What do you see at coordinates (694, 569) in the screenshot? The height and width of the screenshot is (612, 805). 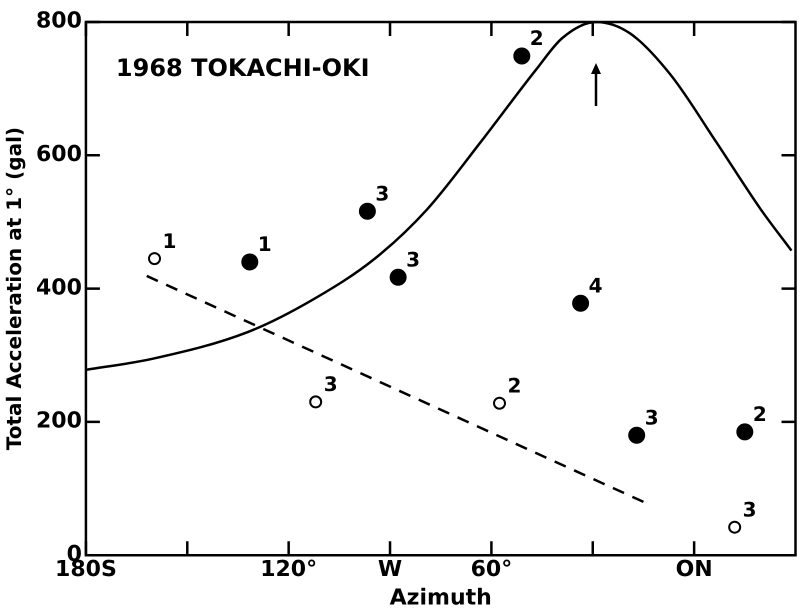 I see `x-tick-label: ON` at bounding box center [694, 569].